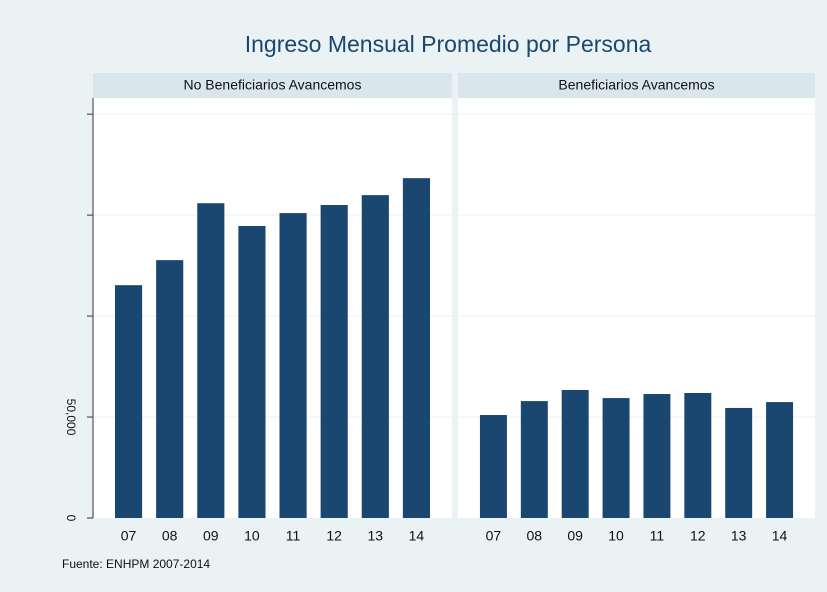 The width and height of the screenshot is (827, 592). I want to click on chart-title: Ingreso Mensual Promedio por Persona, so click(448, 44).